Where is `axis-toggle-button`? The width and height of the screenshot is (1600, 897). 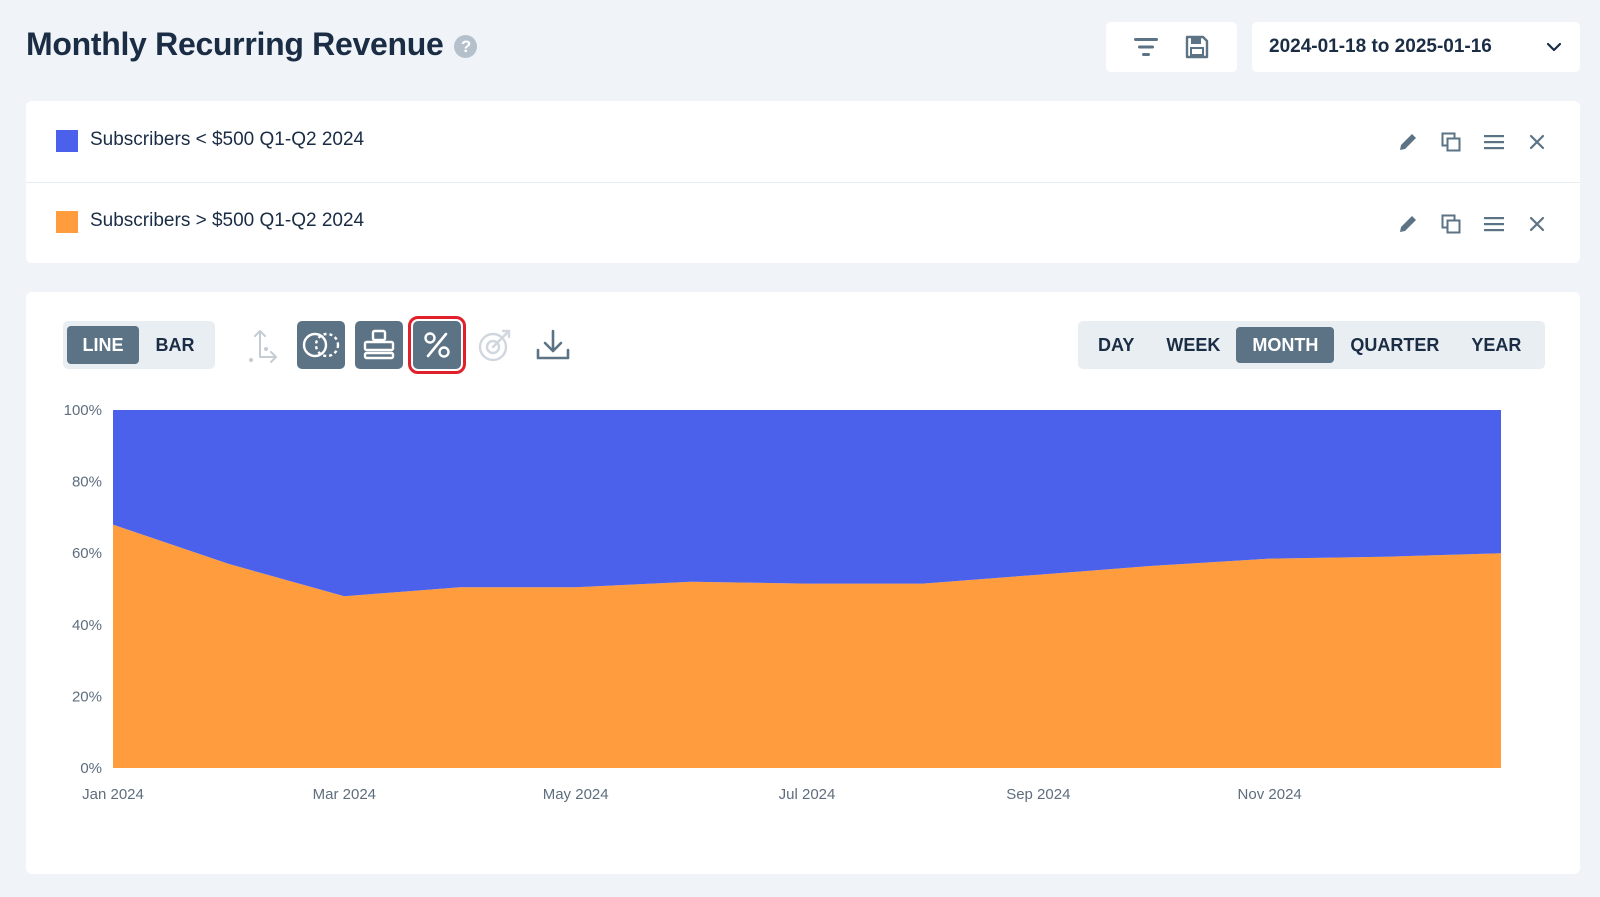 axis-toggle-button is located at coordinates (263, 345).